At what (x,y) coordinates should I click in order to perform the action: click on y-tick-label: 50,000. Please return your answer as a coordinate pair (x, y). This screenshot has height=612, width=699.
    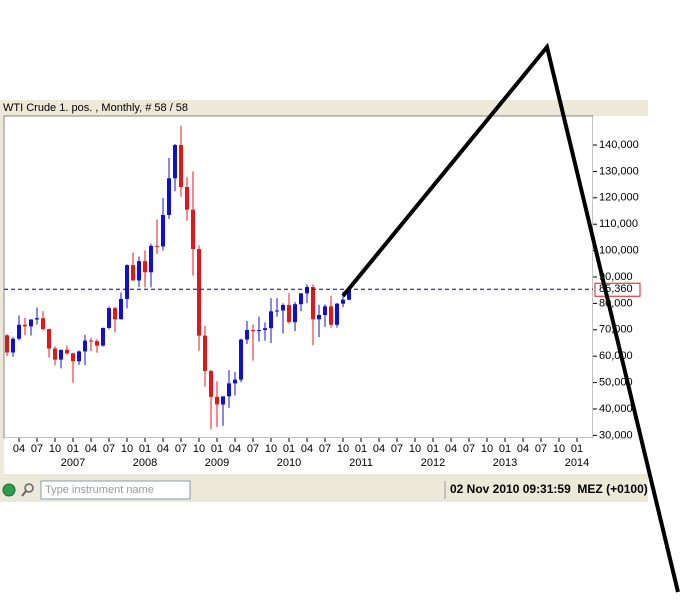
    Looking at the image, I should click on (616, 382).